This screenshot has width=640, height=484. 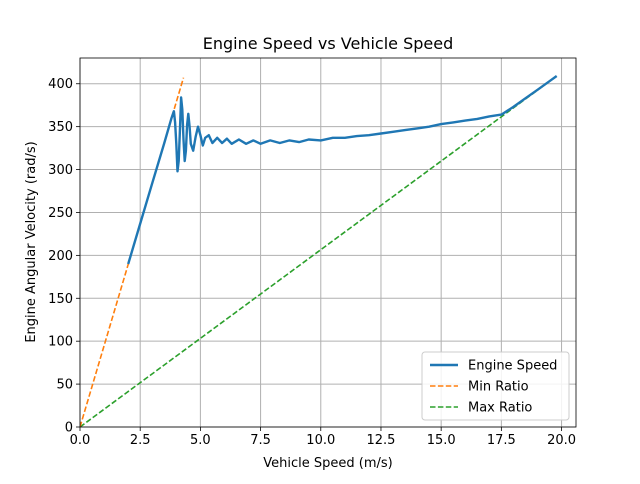 I want to click on legend-entry-label: Max Ratio, so click(x=500, y=408).